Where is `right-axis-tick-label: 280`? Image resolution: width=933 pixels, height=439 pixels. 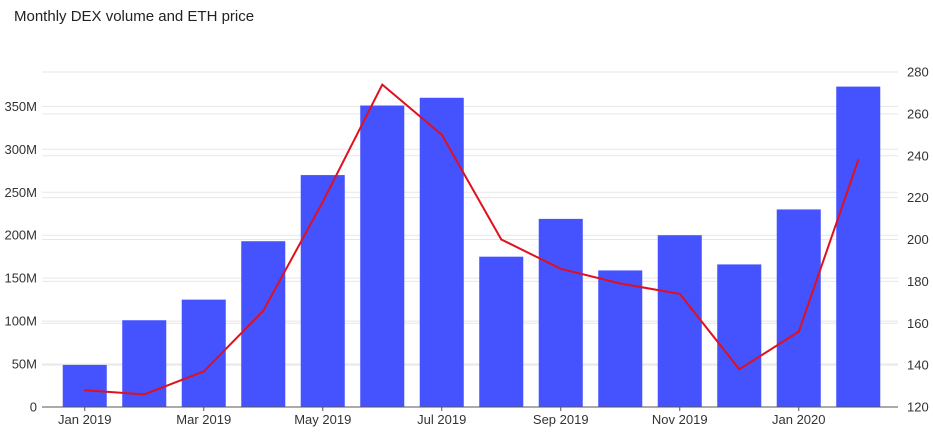 right-axis-tick-label: 280 is located at coordinates (918, 72).